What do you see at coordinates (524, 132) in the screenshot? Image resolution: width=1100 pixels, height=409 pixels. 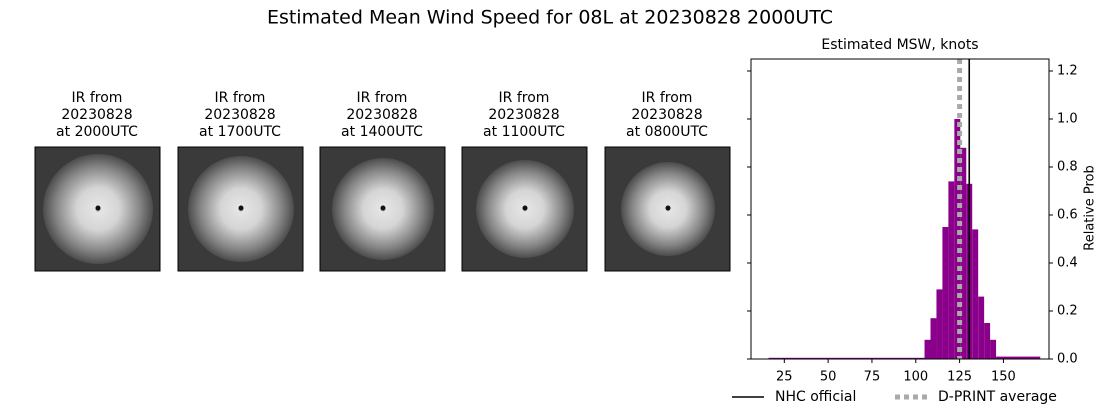 I see `panel-label: at 1100UTC` at bounding box center [524, 132].